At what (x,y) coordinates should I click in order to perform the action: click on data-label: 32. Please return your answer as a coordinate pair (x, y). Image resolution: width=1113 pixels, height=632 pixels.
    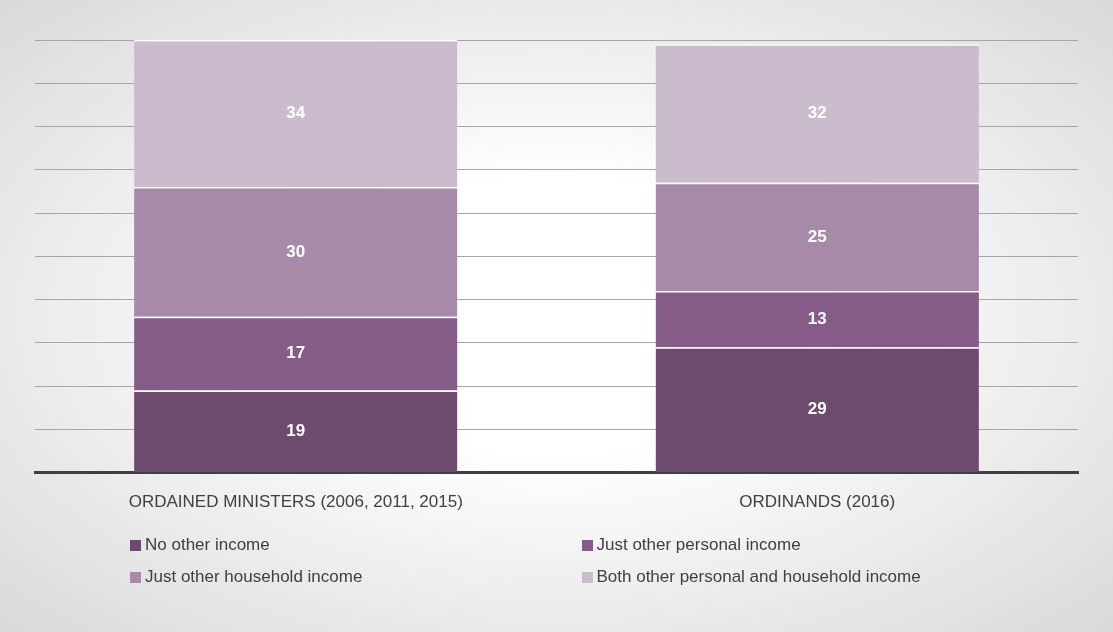
    Looking at the image, I should click on (817, 113).